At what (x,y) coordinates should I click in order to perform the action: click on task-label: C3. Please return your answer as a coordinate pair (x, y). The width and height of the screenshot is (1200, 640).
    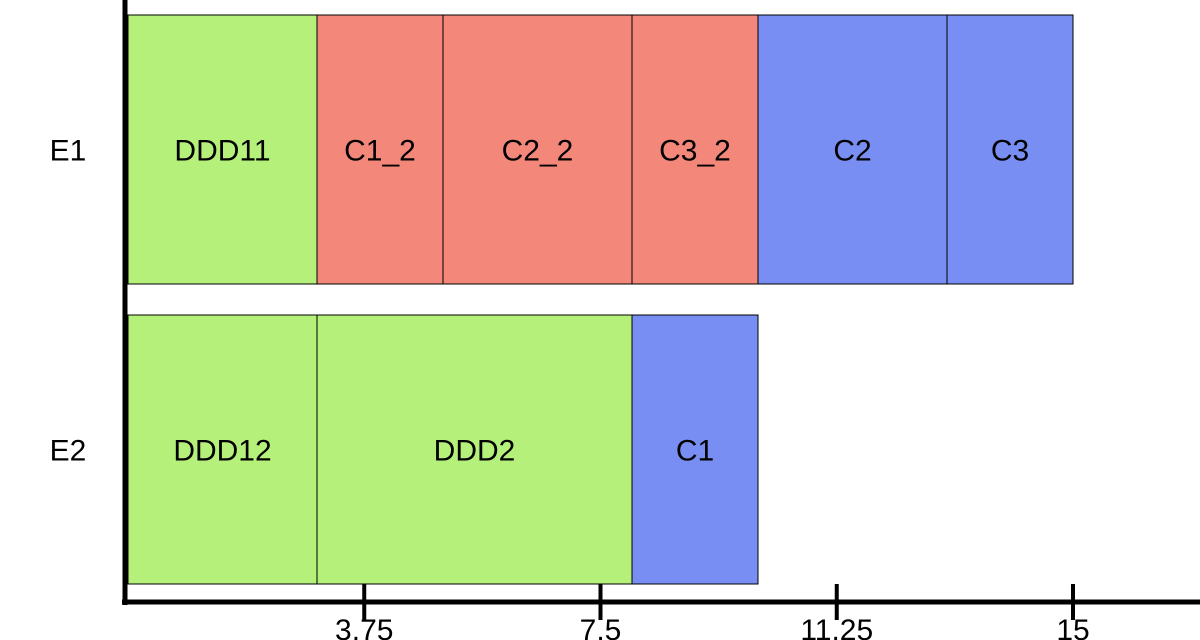
    Looking at the image, I should click on (1010, 151).